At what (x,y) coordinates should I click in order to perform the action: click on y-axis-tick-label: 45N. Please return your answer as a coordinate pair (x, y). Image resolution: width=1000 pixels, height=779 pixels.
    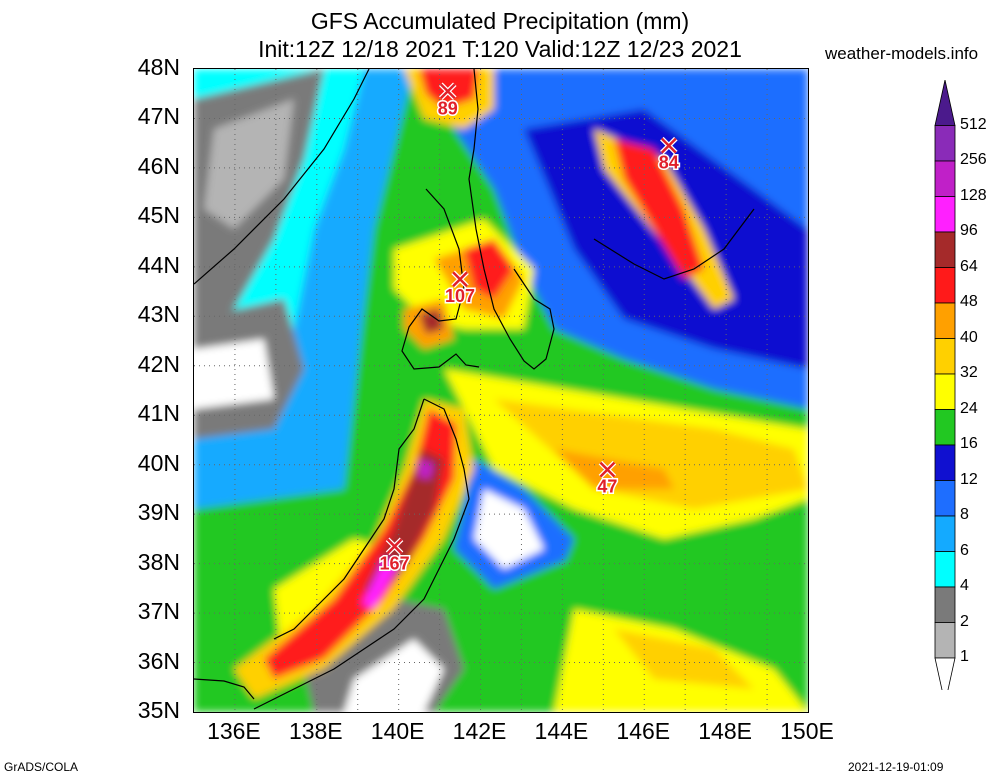
    Looking at the image, I should click on (158, 215).